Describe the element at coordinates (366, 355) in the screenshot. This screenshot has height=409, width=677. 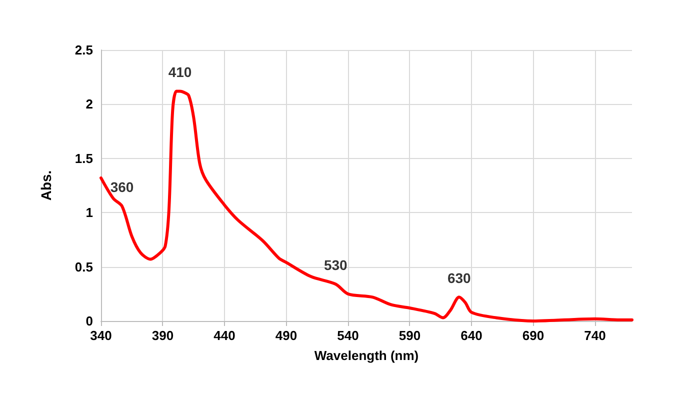
I see `x-axis-title: Wavelength (nm)` at that location.